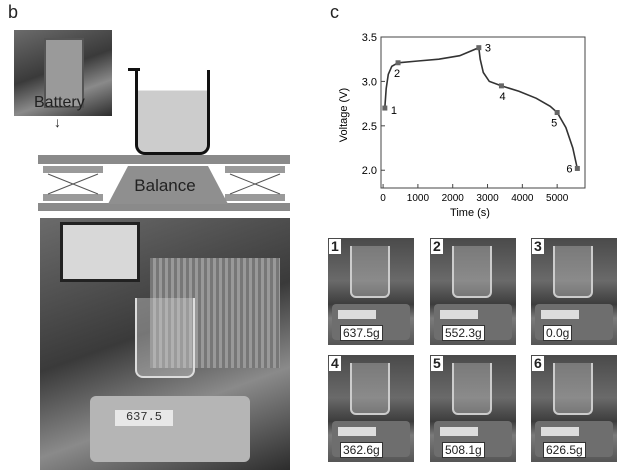 This screenshot has width=640, height=476. I want to click on snapshot-photo-4: 4 362.6g, so click(371, 408).